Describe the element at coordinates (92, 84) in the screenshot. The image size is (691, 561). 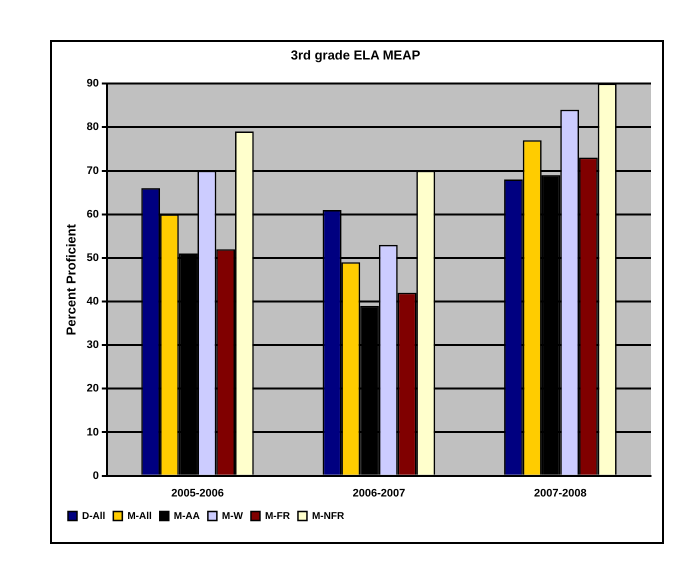
I see `y-tick-label: 90` at that location.